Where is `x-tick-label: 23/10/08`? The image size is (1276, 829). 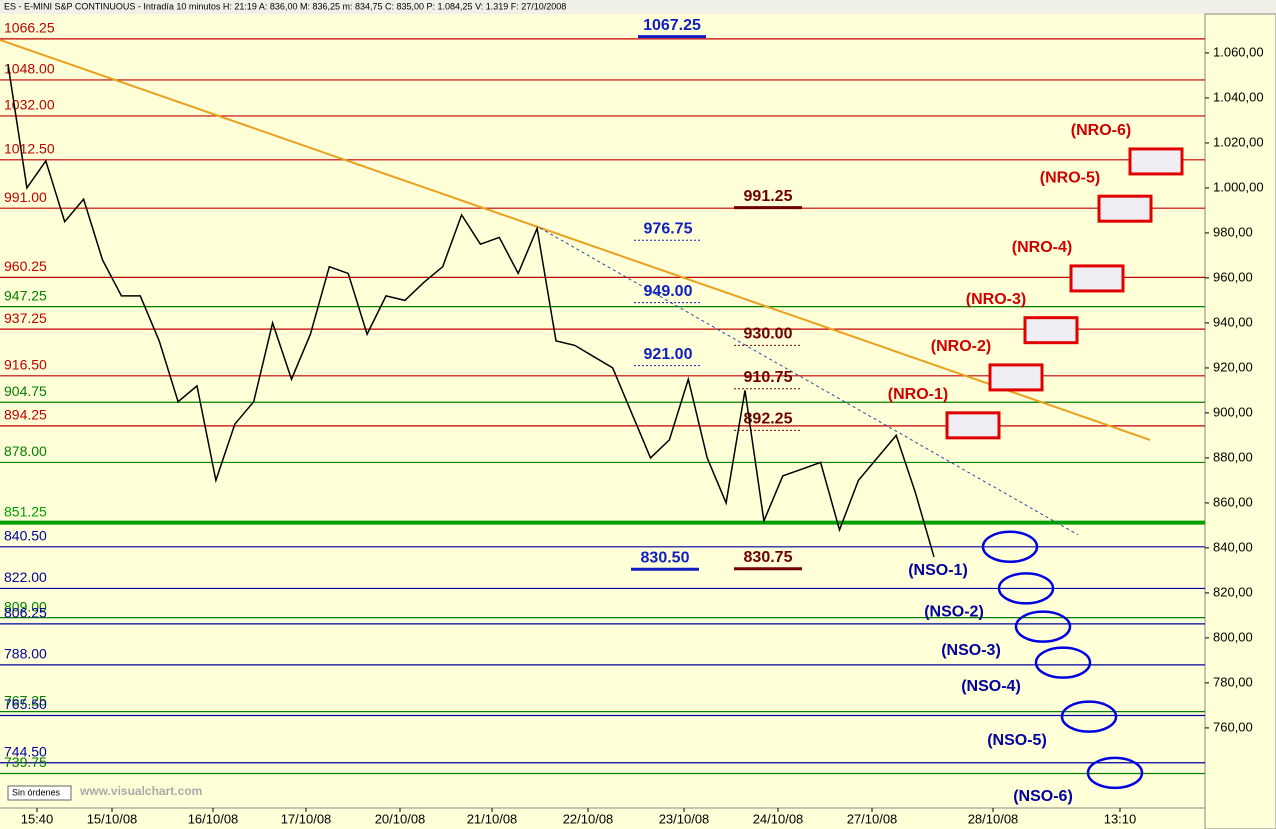 x-tick-label: 23/10/08 is located at coordinates (684, 818).